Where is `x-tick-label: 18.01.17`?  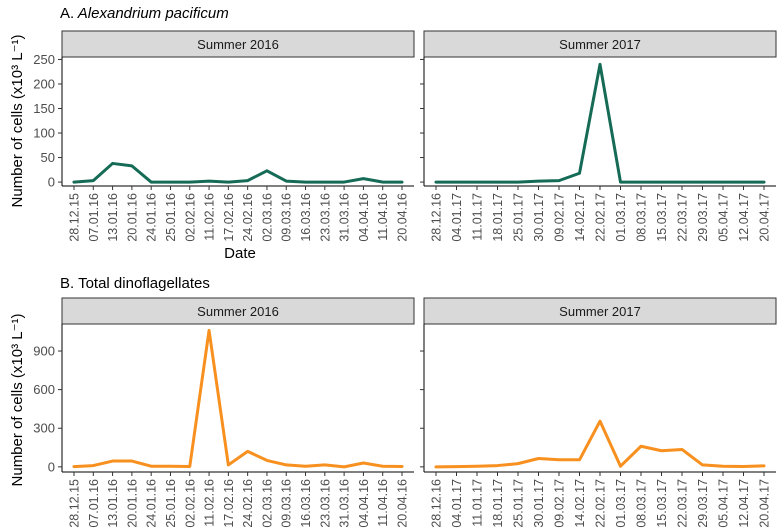 x-tick-label: 18.01.17 is located at coordinates (498, 503).